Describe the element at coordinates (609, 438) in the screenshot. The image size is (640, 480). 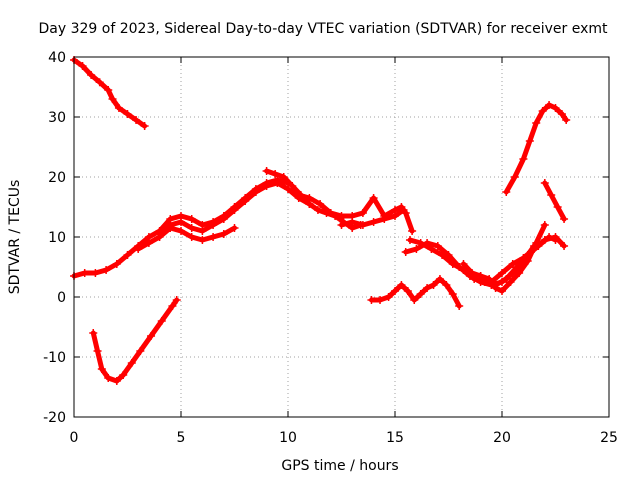
I see `x-tick-label: 25` at that location.